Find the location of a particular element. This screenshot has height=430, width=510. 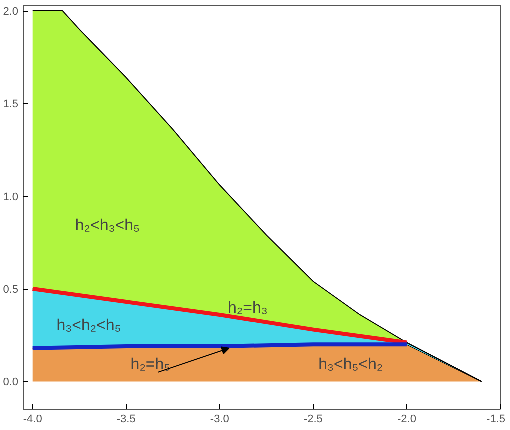

x-tick-label: -1.5 is located at coordinates (496, 420).